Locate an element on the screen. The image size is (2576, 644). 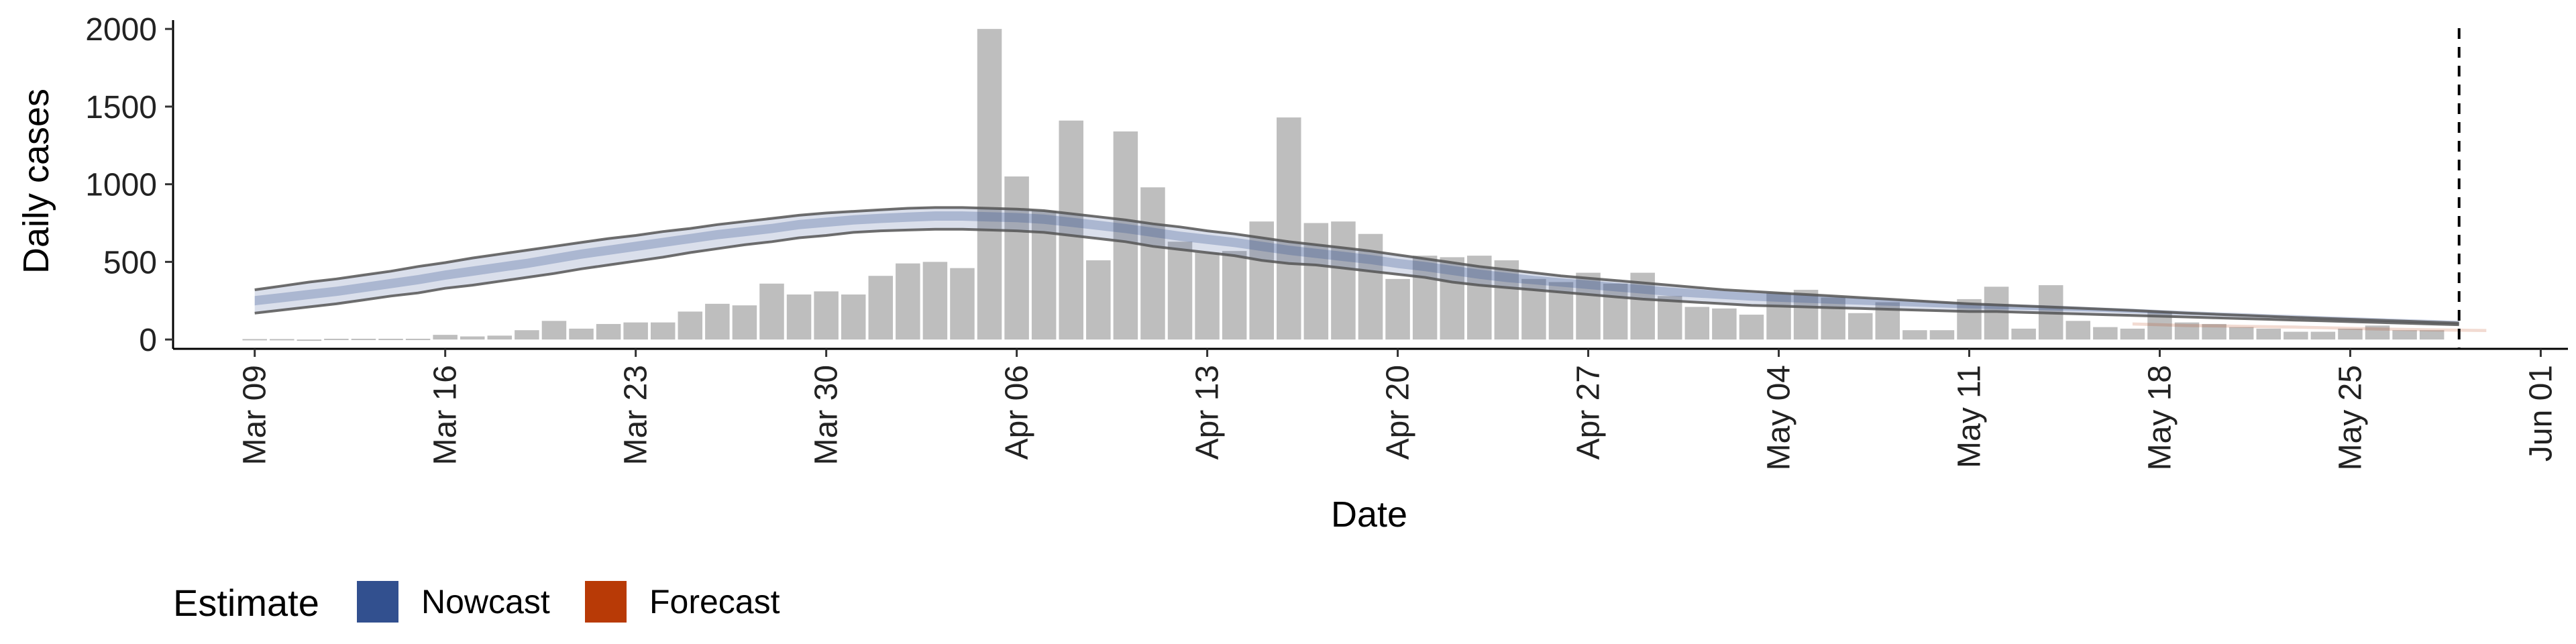
x-tick-label: Jun 01 is located at coordinates (2541, 413).